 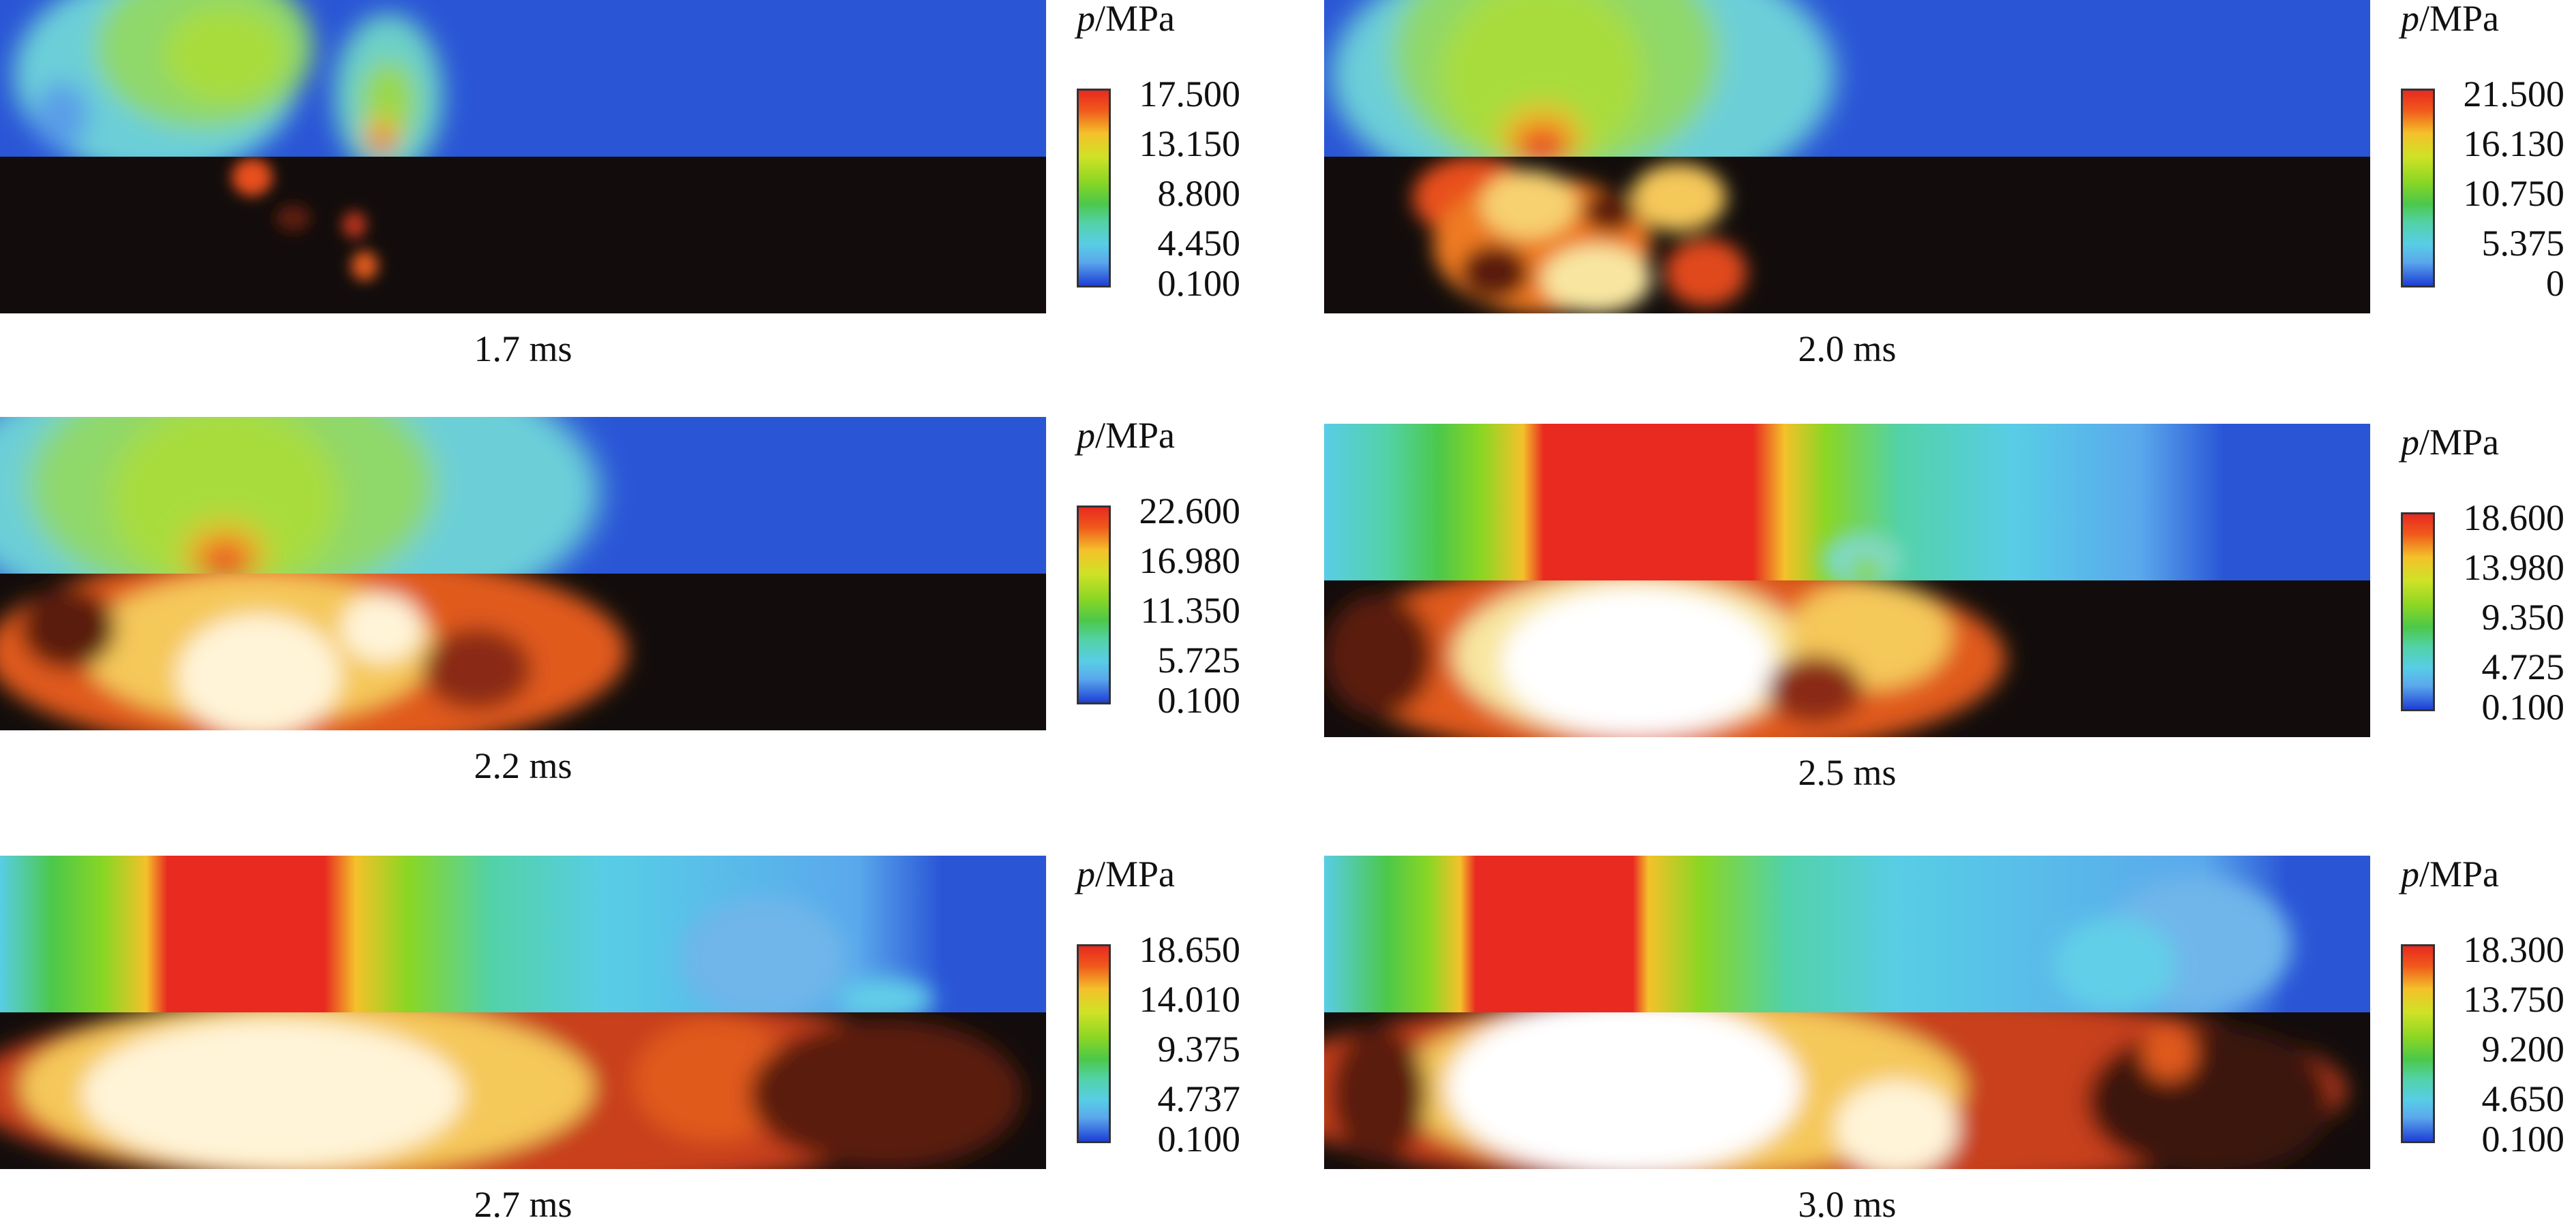 I want to click on legend-tick: 16.980, so click(x=1190, y=560).